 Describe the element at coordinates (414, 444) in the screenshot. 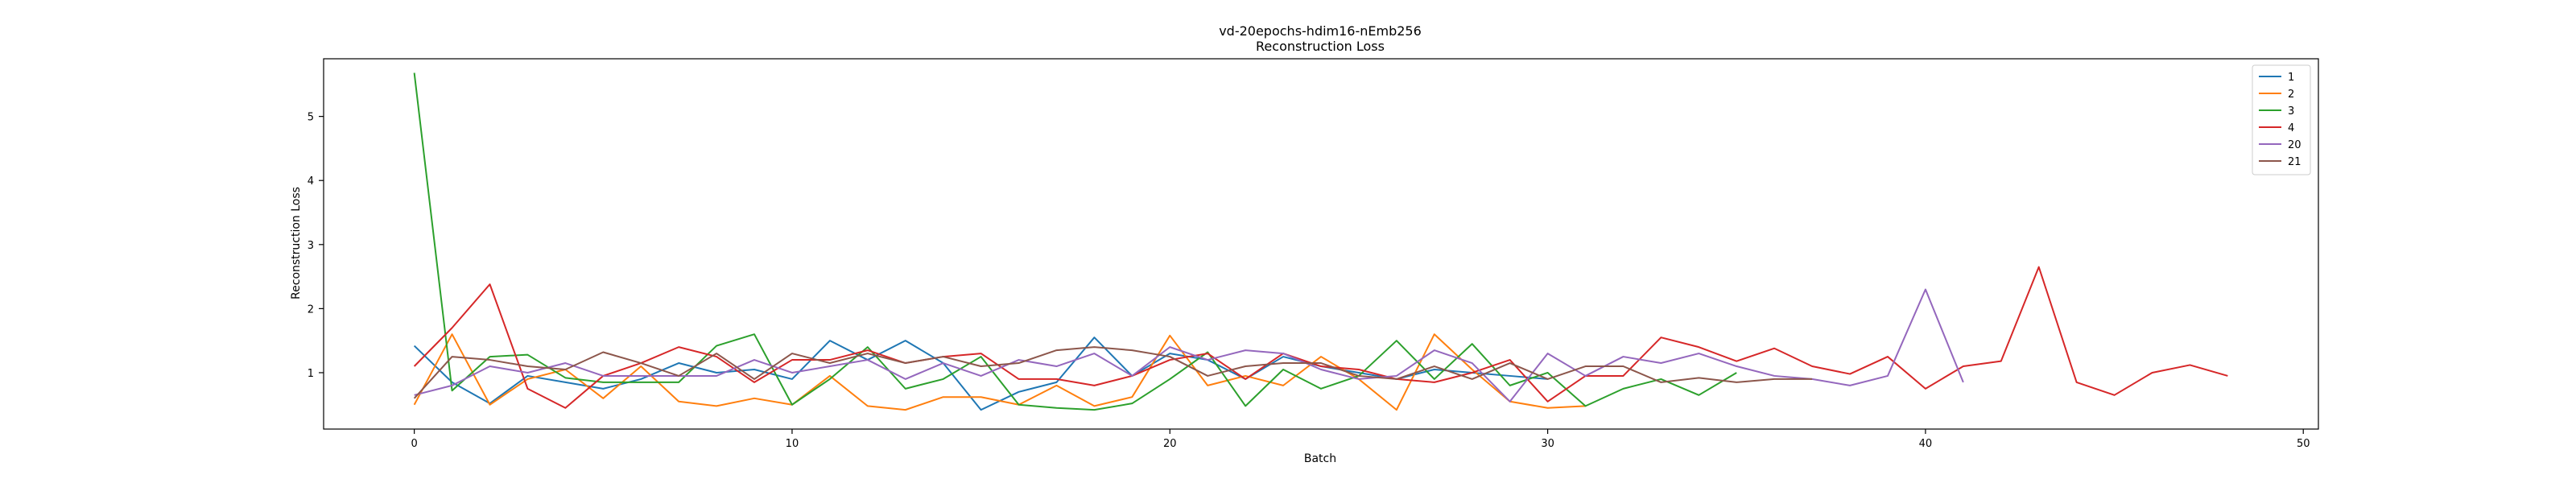

I see `x-tick-label: 0` at that location.